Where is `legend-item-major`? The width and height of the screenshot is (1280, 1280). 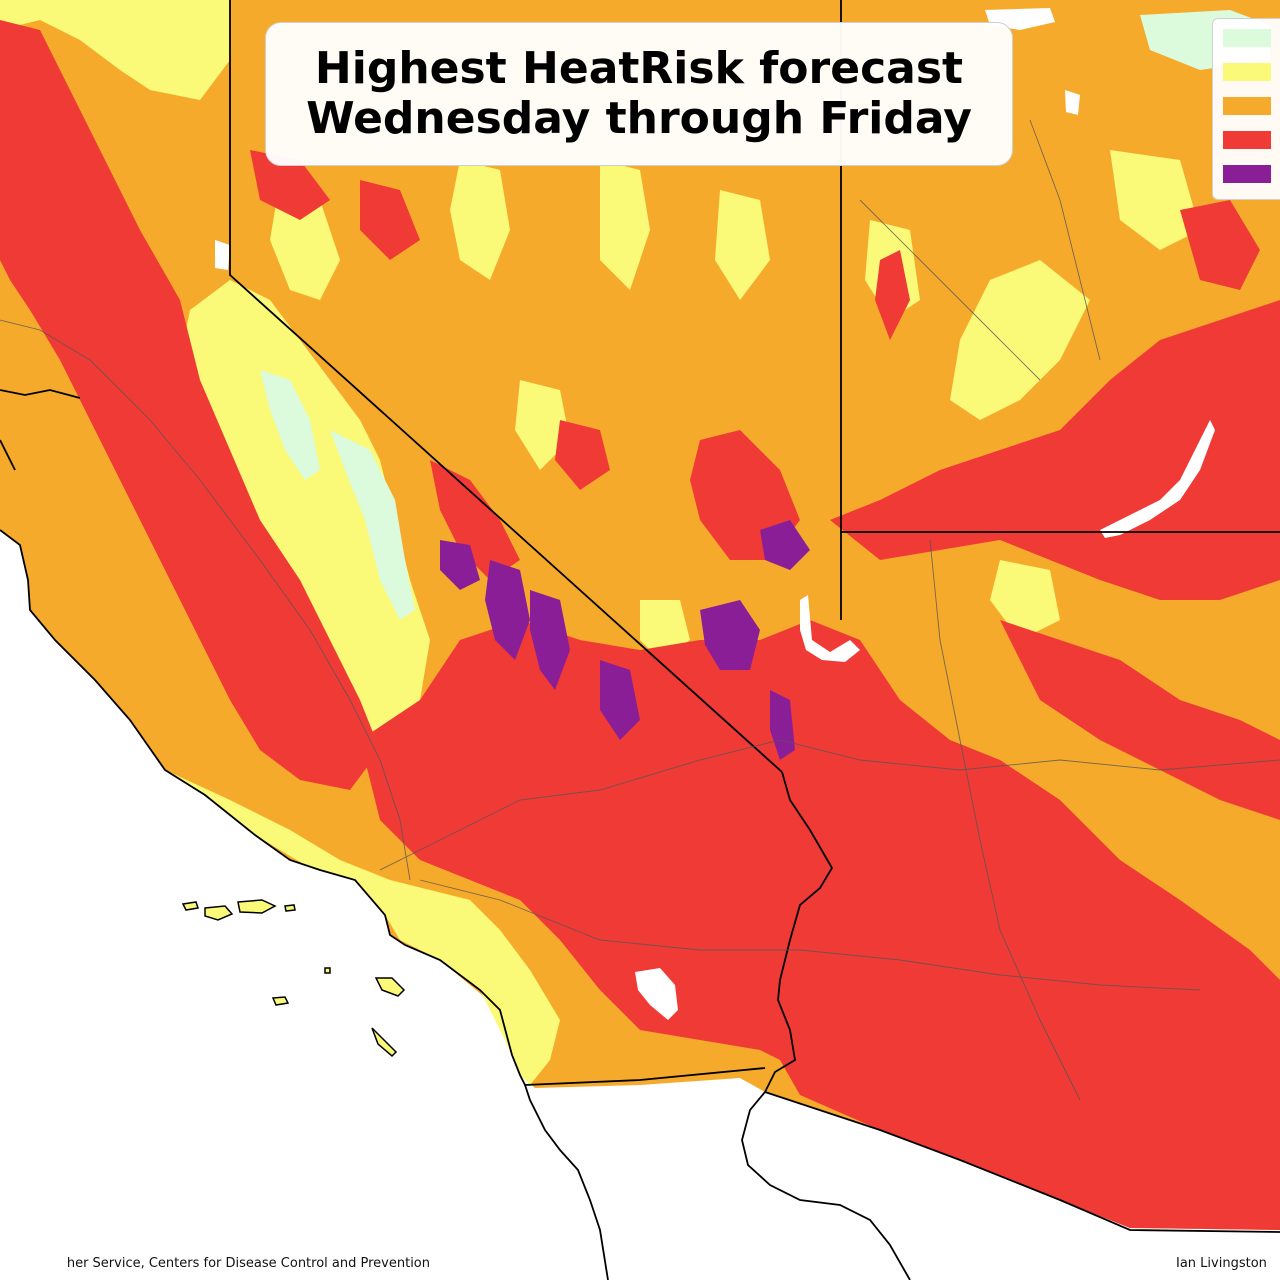 legend-item-major is located at coordinates (1247, 140).